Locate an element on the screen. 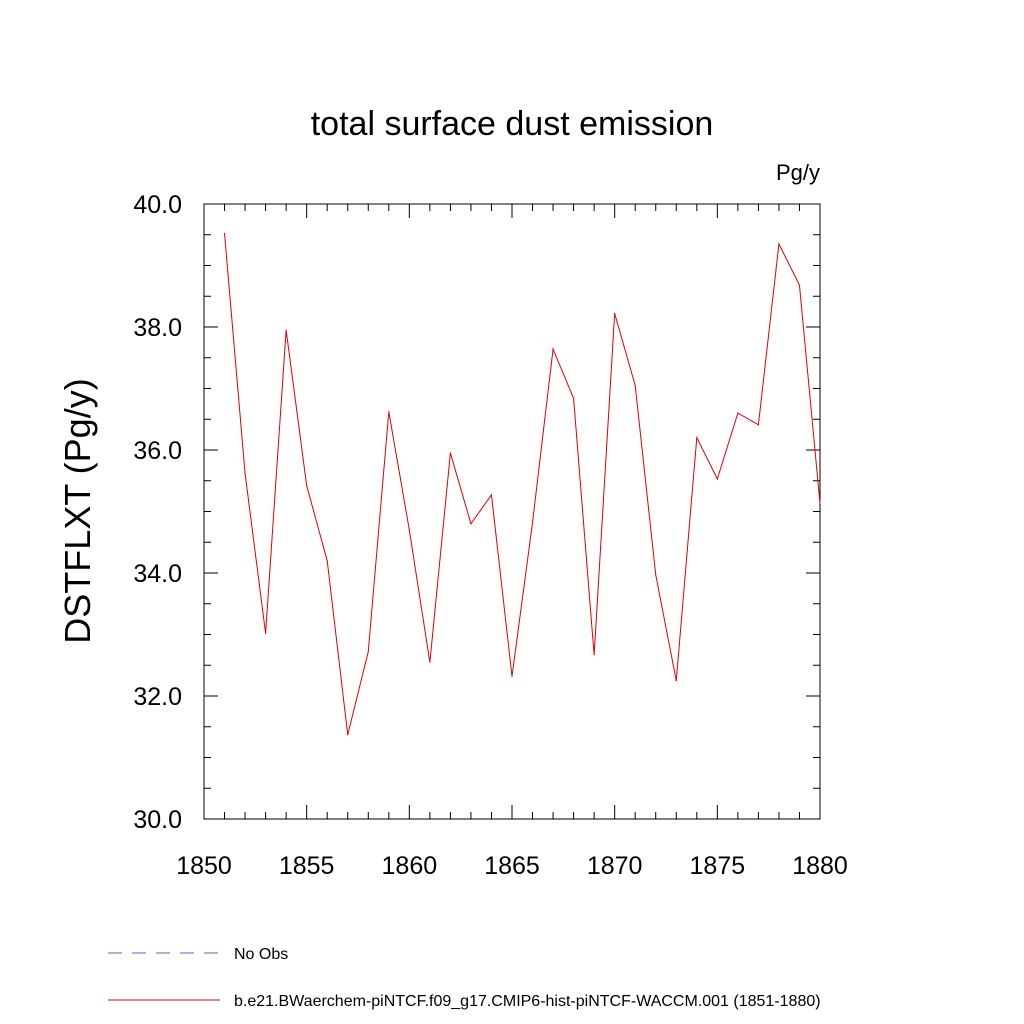 The image size is (1024, 1024). y-tick-label: 40.0 is located at coordinates (157, 205).